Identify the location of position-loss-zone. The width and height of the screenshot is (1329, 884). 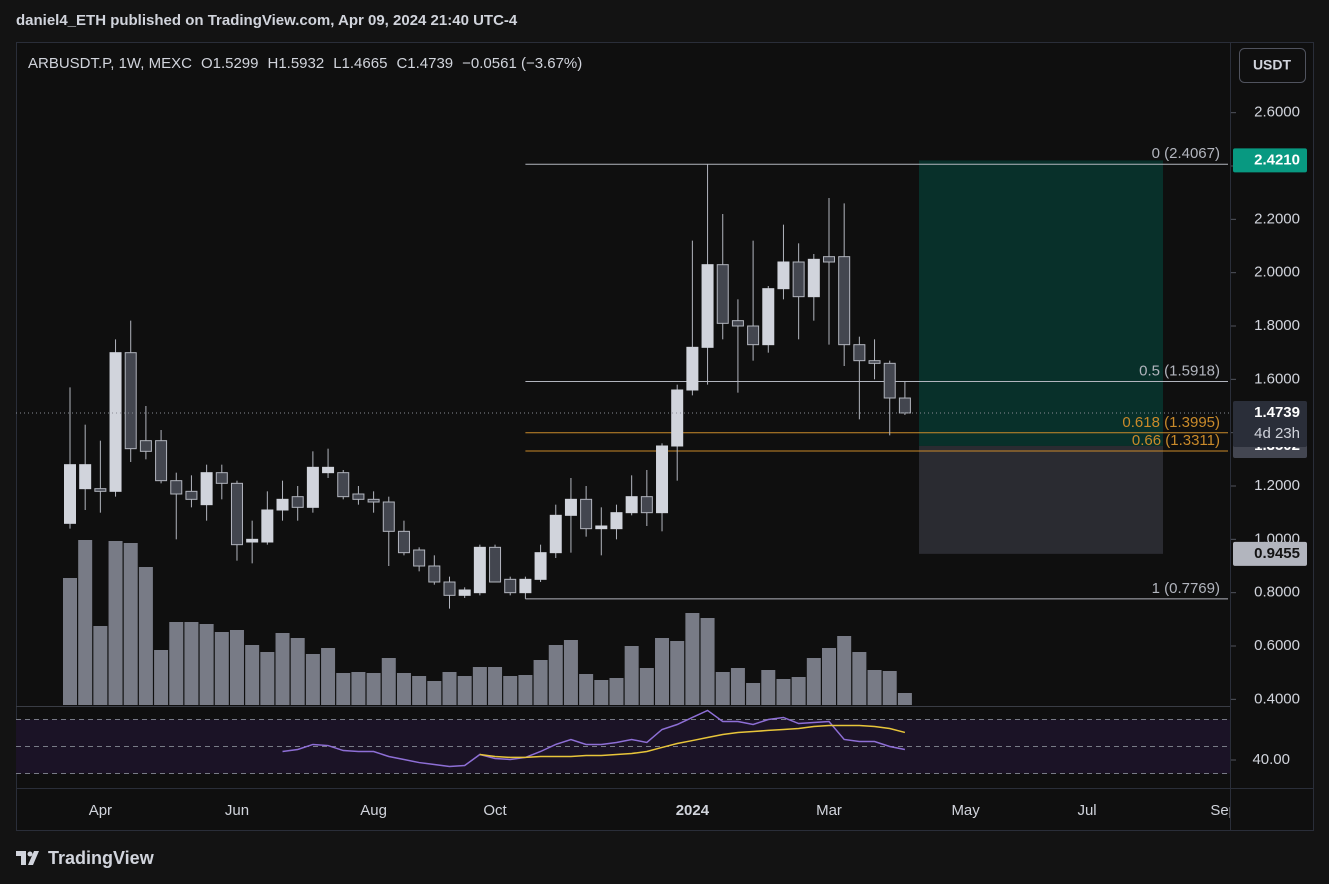
(1041, 499).